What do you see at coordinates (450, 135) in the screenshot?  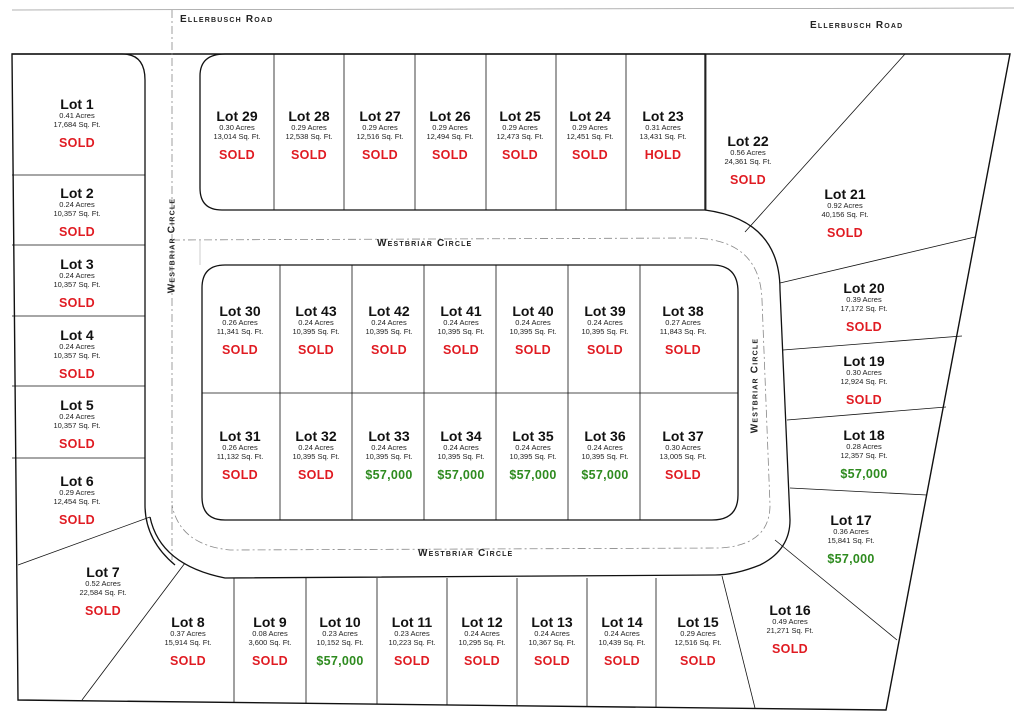 I see `lot-26: Lot 26 0.29 Acres 12,494 Sq. Ft. SOLD` at bounding box center [450, 135].